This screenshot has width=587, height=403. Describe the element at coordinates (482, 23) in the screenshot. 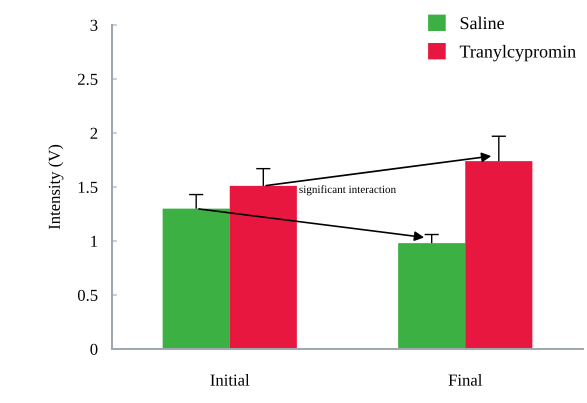

I see `legend-label: Saline` at that location.